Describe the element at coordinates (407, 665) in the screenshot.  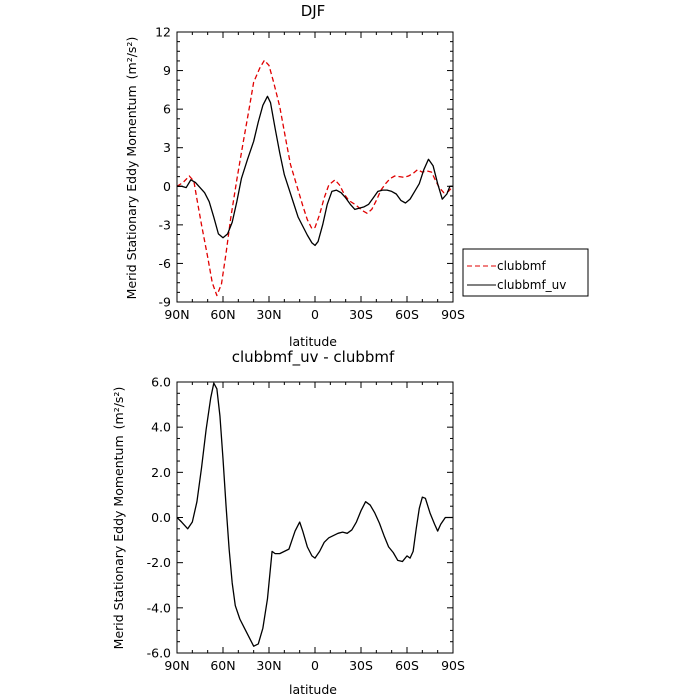
I see `bottom-chart-xtick-label: 60S` at that location.